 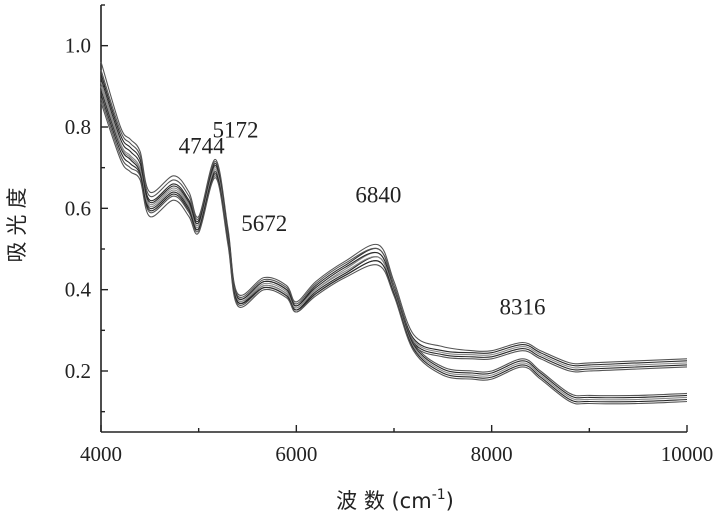 What do you see at coordinates (439, 495) in the screenshot?
I see `x-axis-title-superscript: -1` at bounding box center [439, 495].